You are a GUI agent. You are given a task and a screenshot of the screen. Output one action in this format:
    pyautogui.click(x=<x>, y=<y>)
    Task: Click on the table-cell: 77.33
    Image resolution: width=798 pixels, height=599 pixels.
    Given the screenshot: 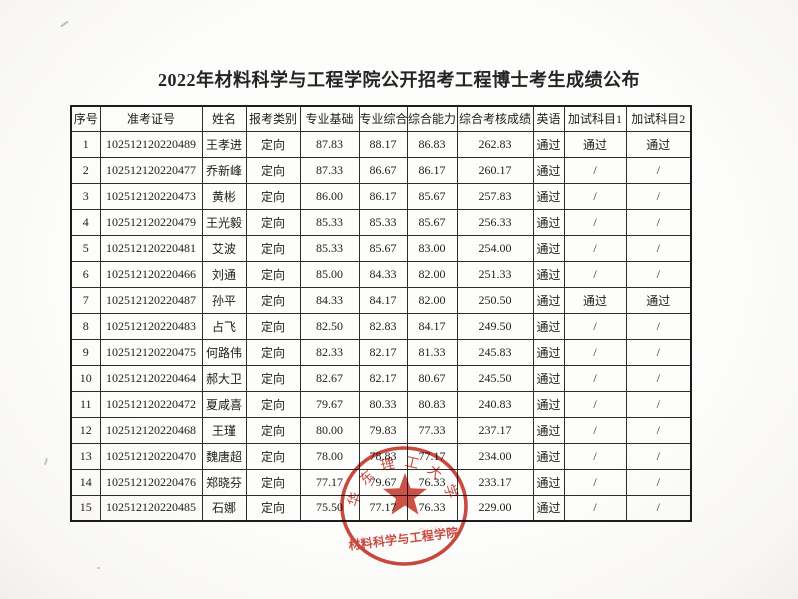 What is the action you would take?
    pyautogui.click(x=432, y=430)
    